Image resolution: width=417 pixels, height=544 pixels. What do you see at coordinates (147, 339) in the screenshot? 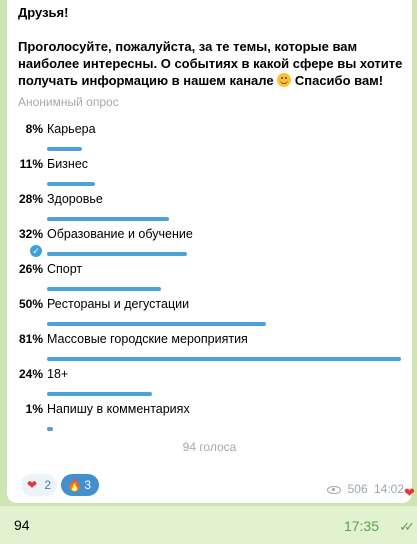
I see `option-label: Массовые городские мероприятия` at bounding box center [147, 339].